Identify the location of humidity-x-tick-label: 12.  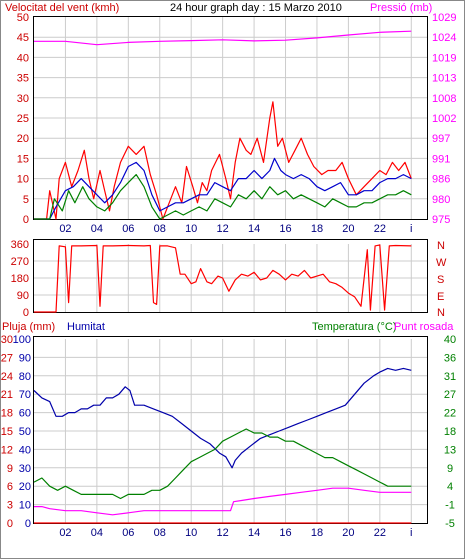
(223, 533).